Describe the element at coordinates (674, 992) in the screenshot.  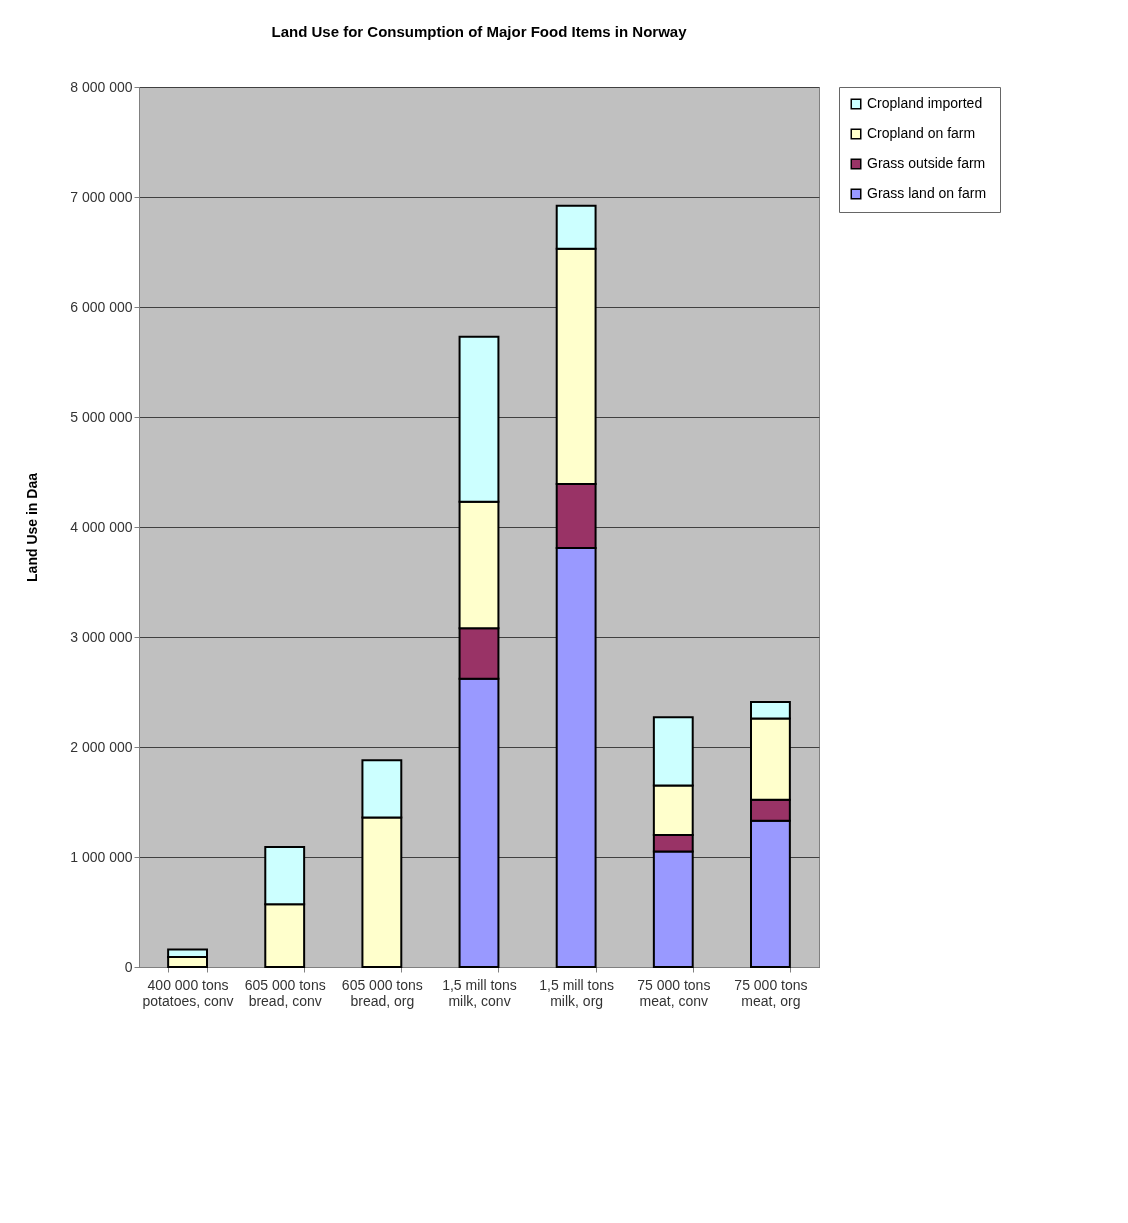
I see `x-tick-label: 75 000 tons meat, conv` at that location.